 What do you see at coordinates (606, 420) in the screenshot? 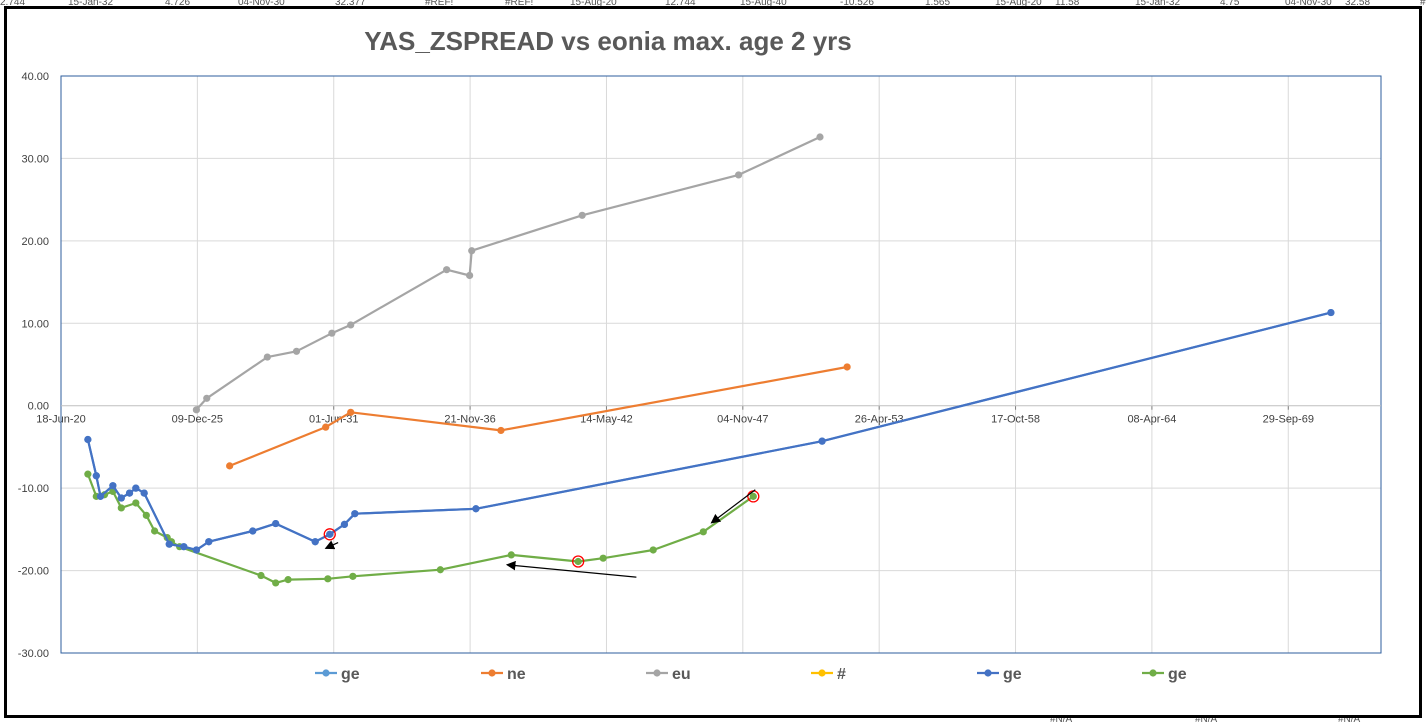
I see `x-tick-label: 14-May-42` at bounding box center [606, 420].